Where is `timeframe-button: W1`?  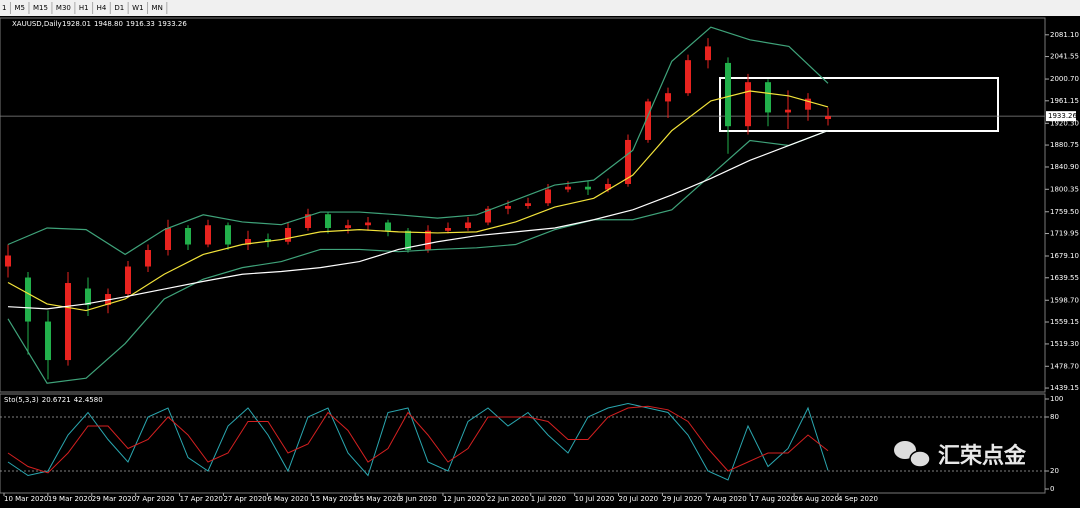
timeframe-button: W1 is located at coordinates (137, 8).